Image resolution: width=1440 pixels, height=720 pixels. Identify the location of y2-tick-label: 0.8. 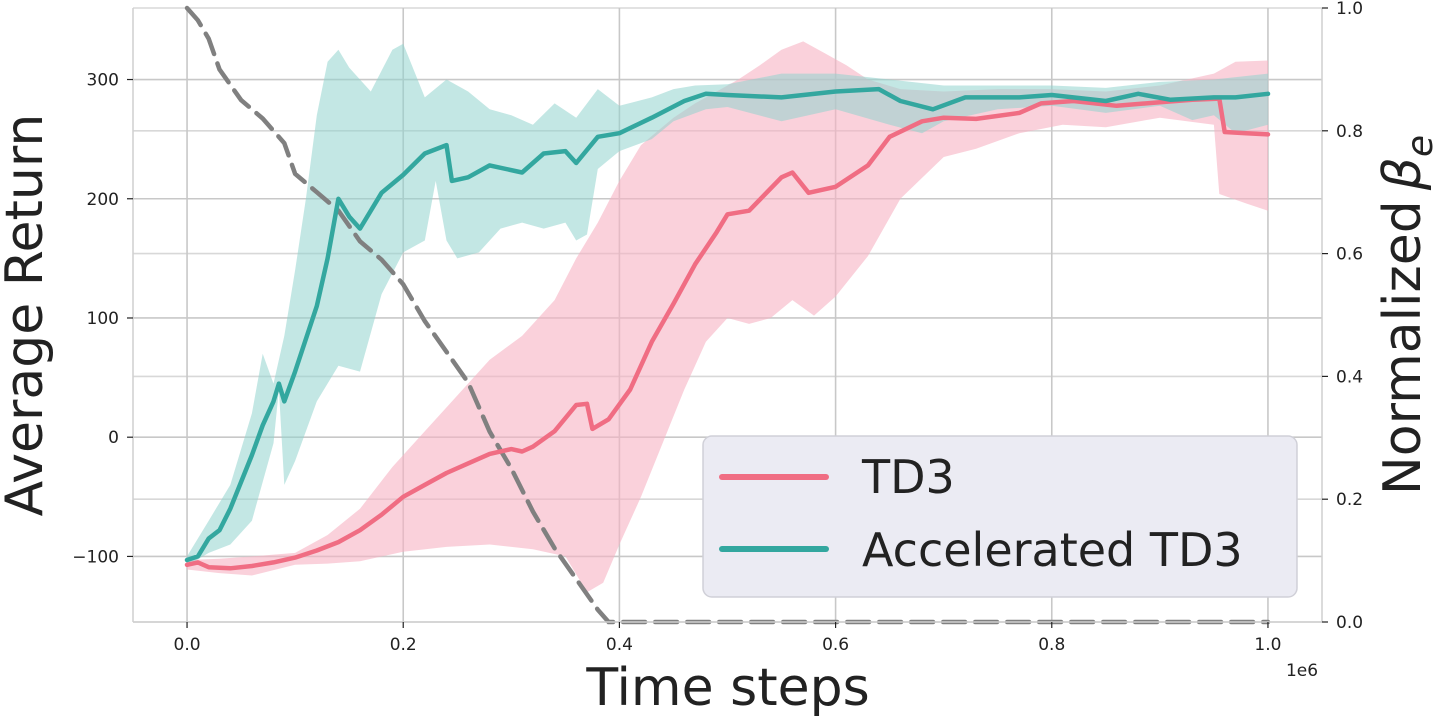
(1349, 132).